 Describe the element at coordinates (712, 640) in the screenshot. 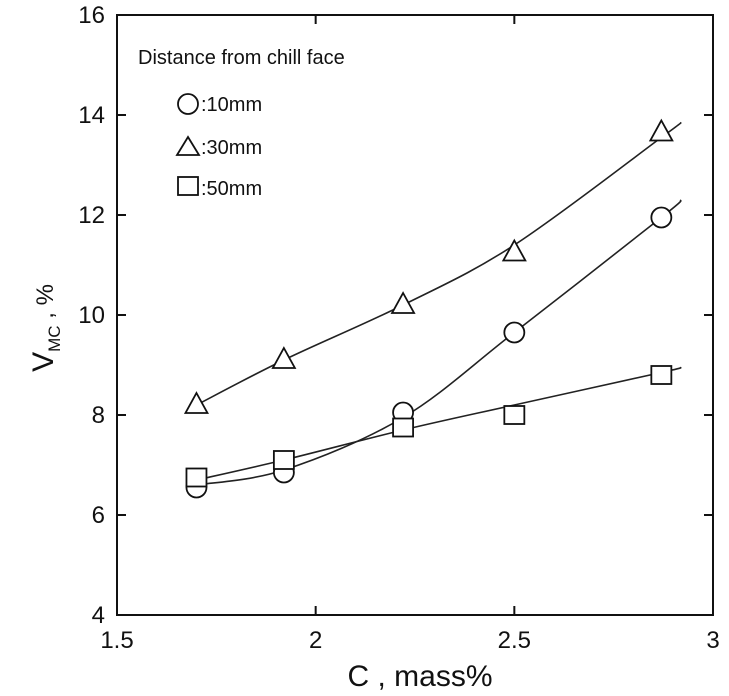

I see `x-tick-label: 3` at that location.